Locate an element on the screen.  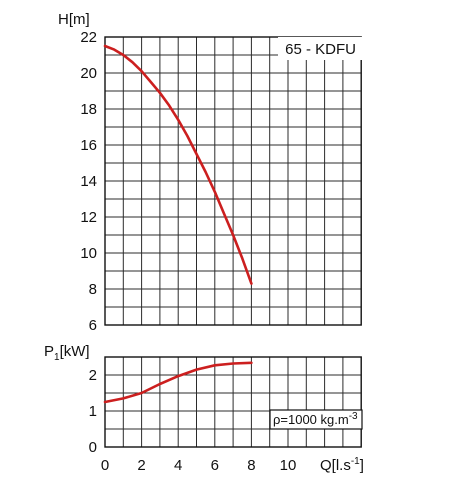
density-text: ρ=1000 kg.m-3 is located at coordinates (315, 419).